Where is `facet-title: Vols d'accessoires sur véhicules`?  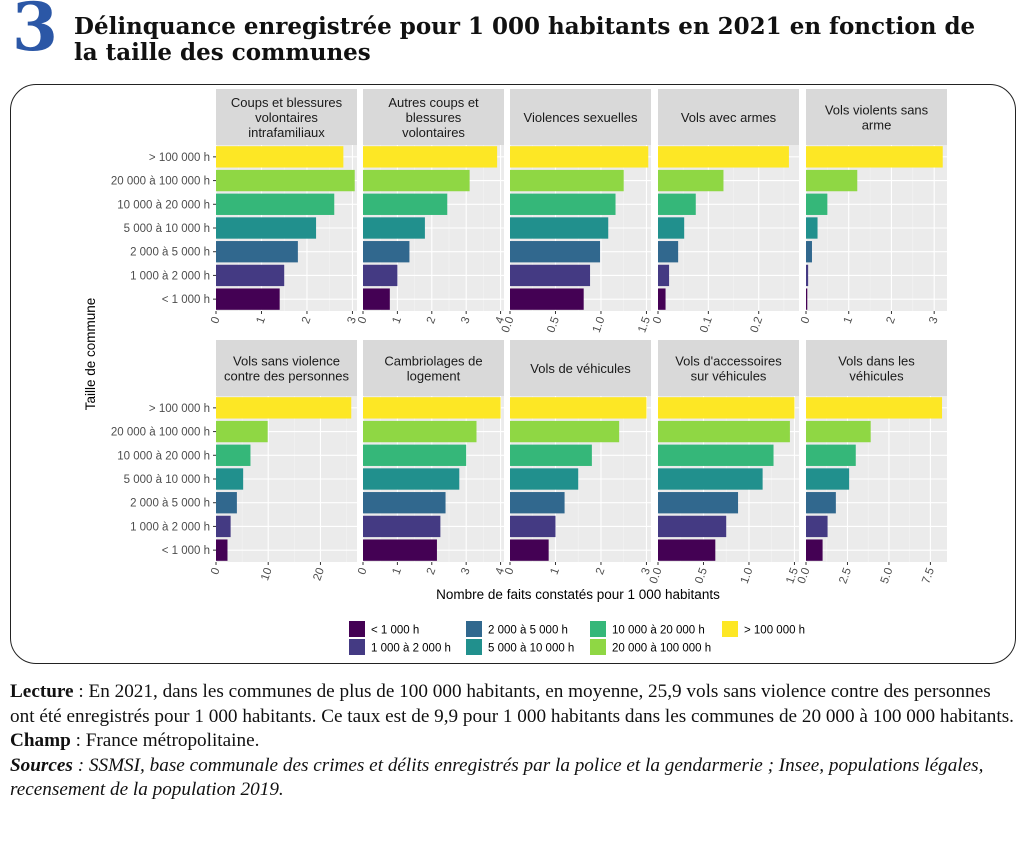 facet-title: Vols d'accessoires sur véhicules is located at coordinates (728, 369).